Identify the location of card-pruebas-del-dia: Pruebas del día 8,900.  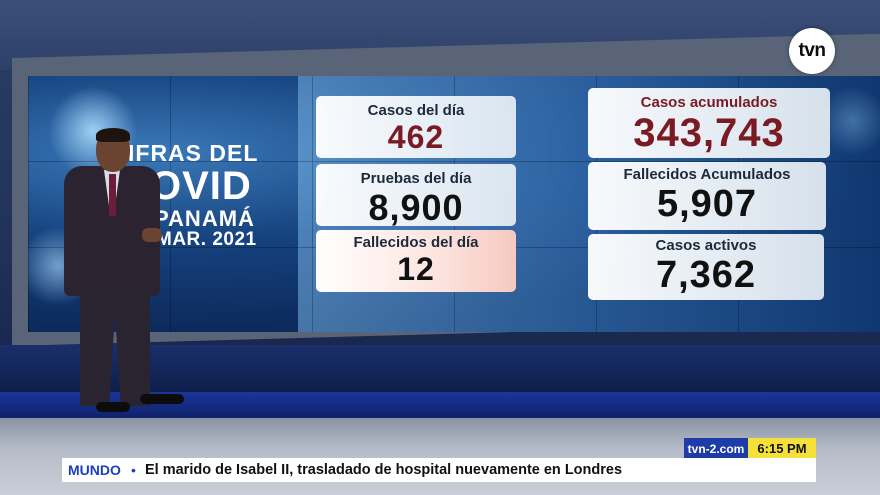
(416, 196).